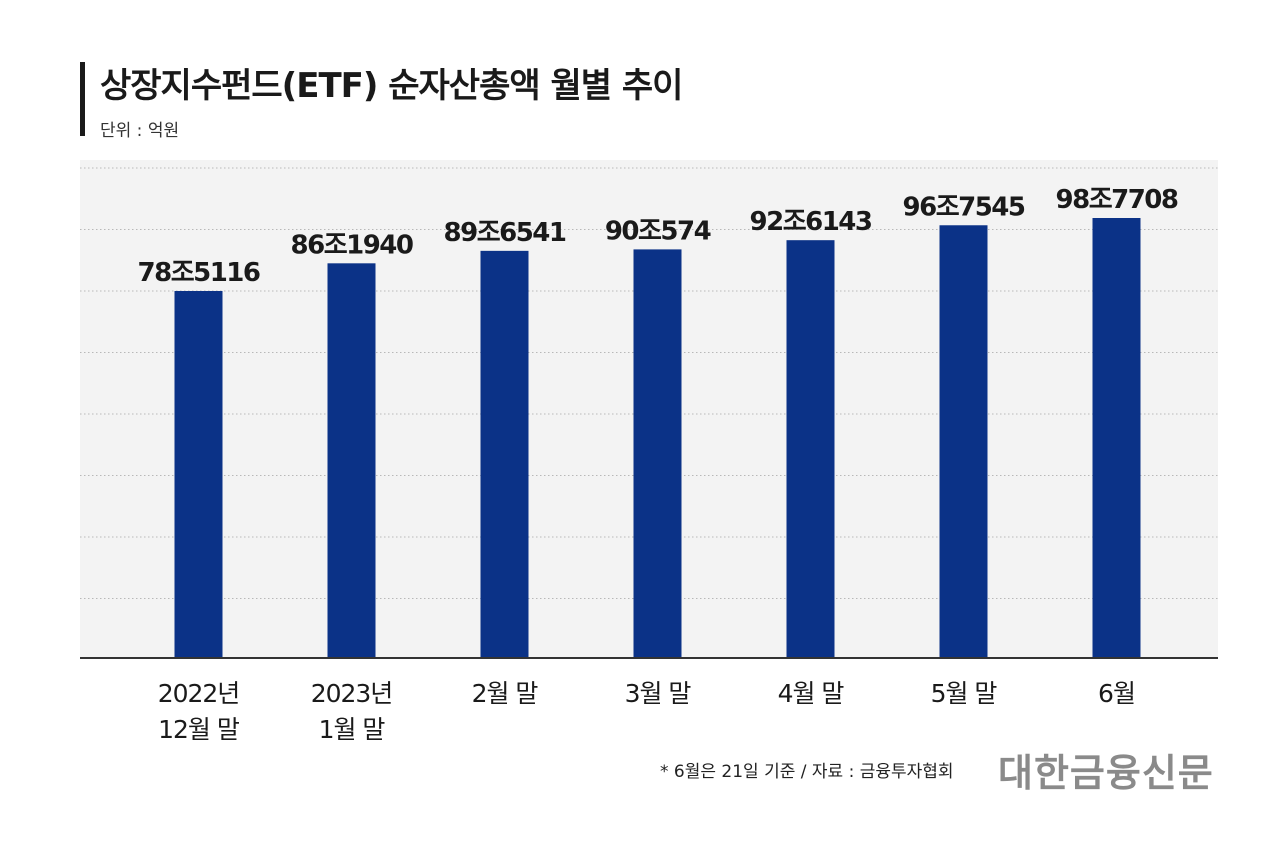  Describe the element at coordinates (658, 231) in the screenshot. I see `data-label: 90조574` at that location.